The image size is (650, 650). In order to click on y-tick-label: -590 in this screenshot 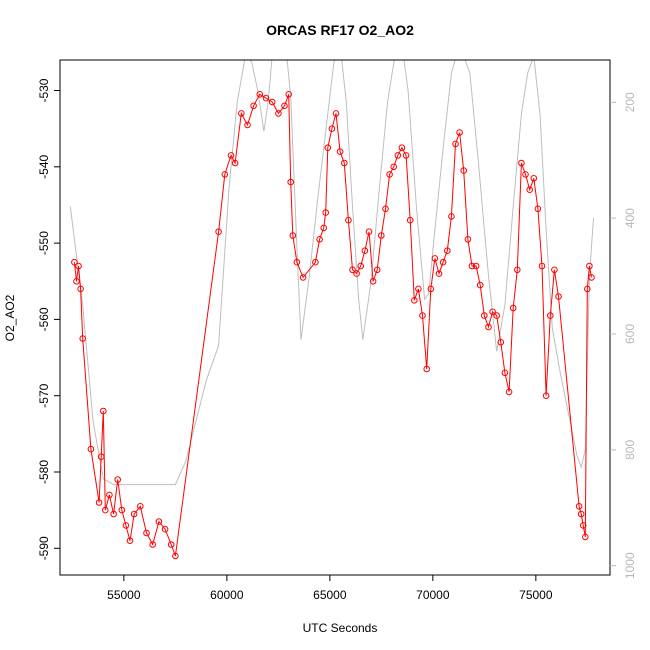, I will do `click(44, 548)`.